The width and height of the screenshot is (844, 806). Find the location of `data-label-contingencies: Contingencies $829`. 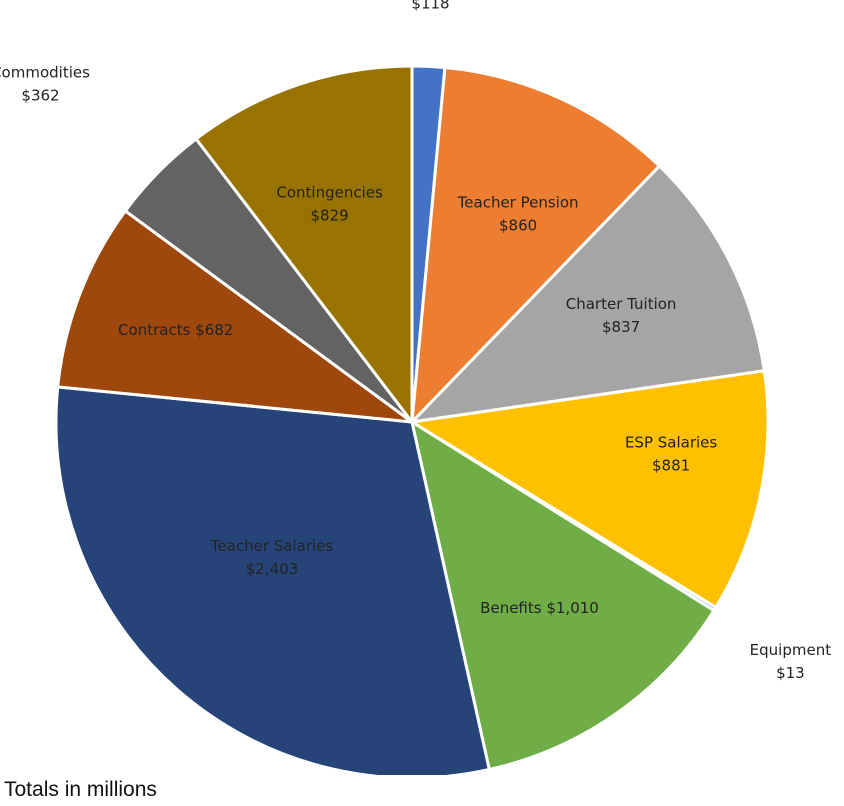

data-label-contingencies: Contingencies $829 is located at coordinates (329, 204).